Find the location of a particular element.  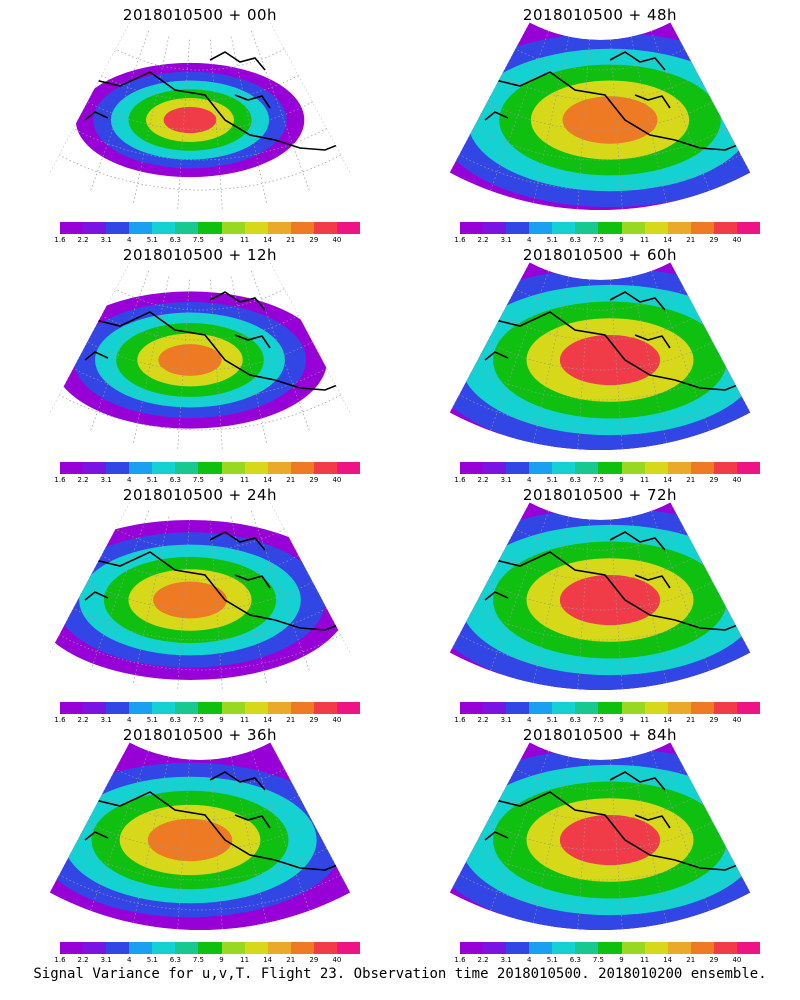

colorbar-tick-label: 4 is located at coordinates (529, 960).